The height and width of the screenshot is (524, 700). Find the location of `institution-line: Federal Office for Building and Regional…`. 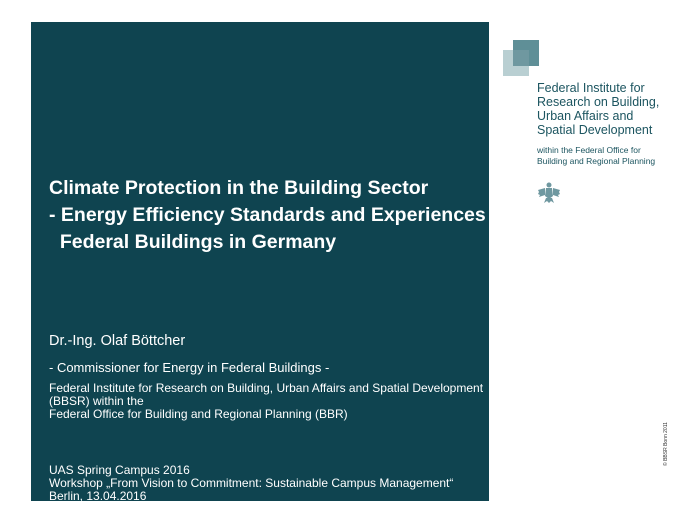

institution-line: Federal Office for Building and Regional… is located at coordinates (198, 414).